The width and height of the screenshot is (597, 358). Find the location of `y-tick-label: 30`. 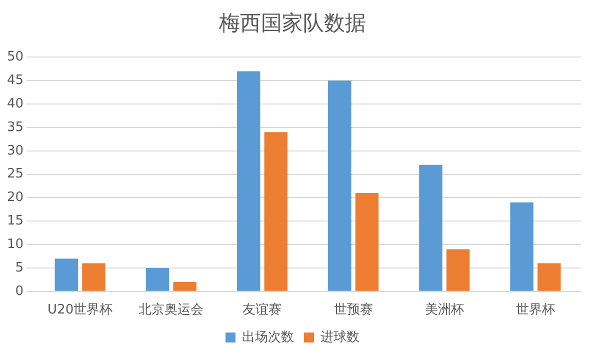

y-tick-label: 30 is located at coordinates (15, 150).